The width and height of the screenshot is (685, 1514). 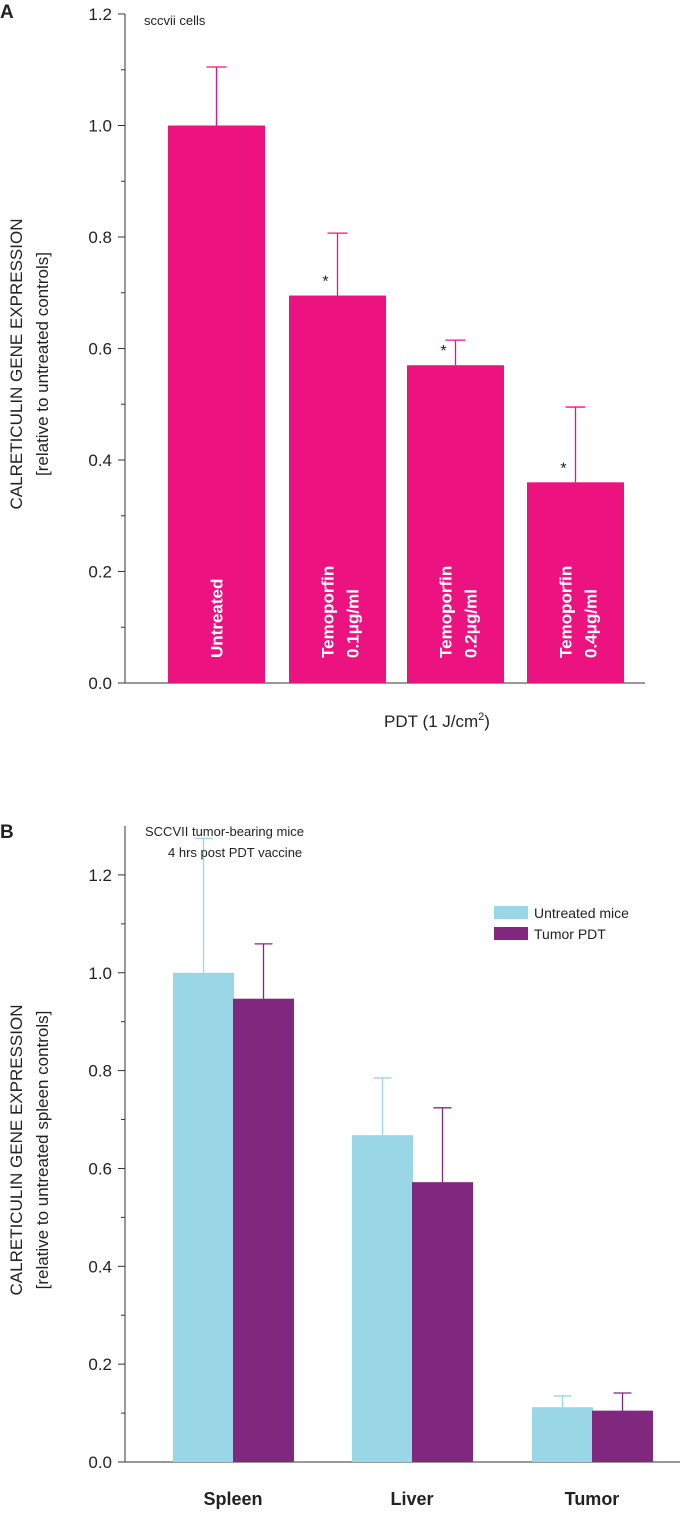 I want to click on panel-b-note-line2: 4 hrs post PDT vaccine, so click(x=235, y=852).